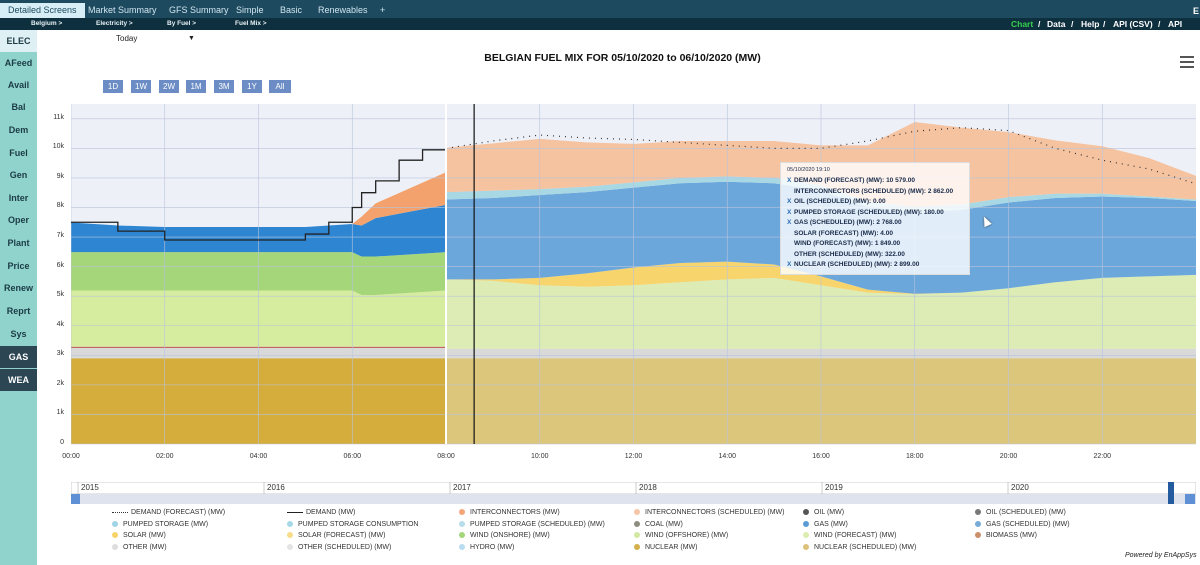  I want to click on sidebar-item-renew: Renew, so click(18, 288).